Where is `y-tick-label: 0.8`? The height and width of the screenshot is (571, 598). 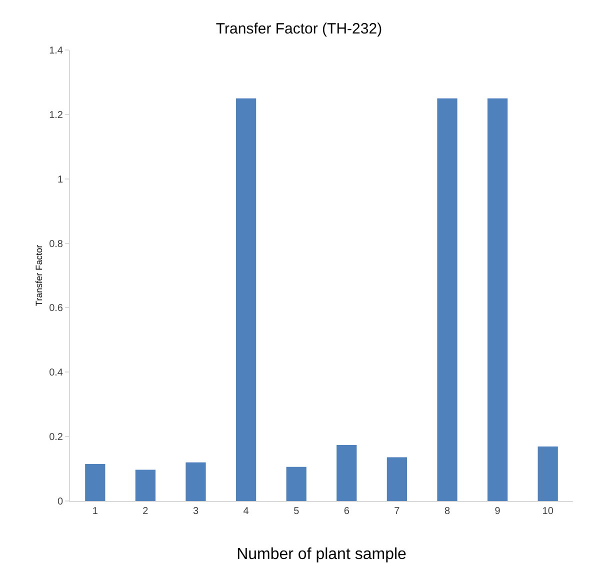 y-tick-label: 0.8 is located at coordinates (56, 244).